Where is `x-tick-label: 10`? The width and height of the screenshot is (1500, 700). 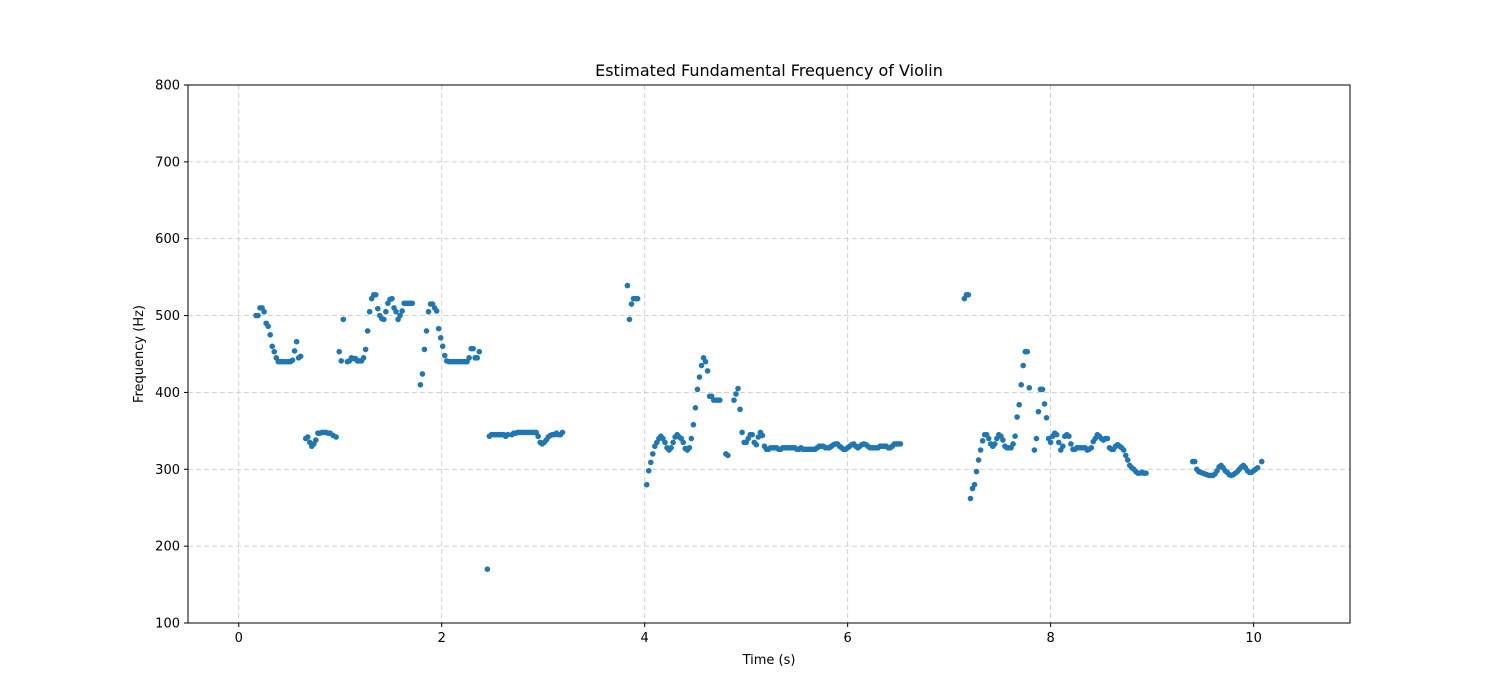 x-tick-label: 10 is located at coordinates (1253, 638).